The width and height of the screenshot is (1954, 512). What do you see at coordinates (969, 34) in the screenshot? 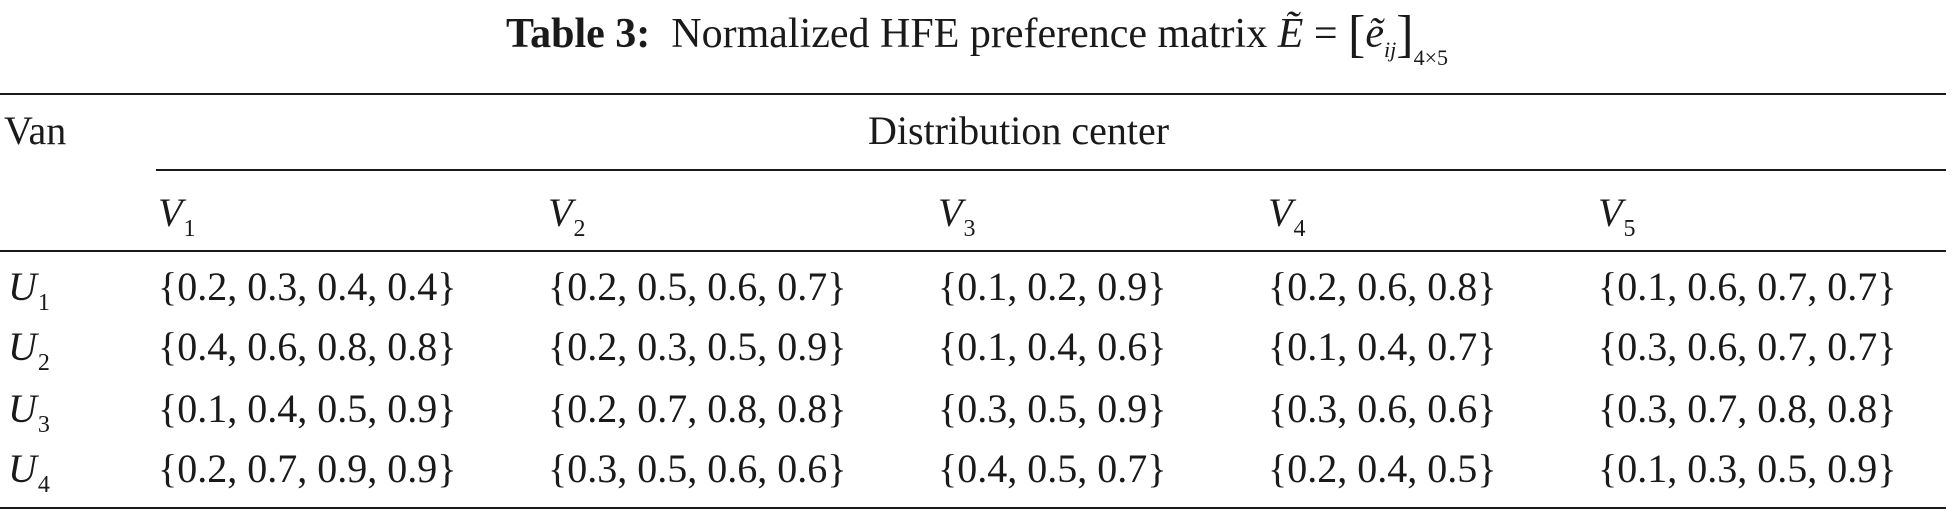
I see `caption-text: Normalized HFE preference matrix` at bounding box center [969, 34].